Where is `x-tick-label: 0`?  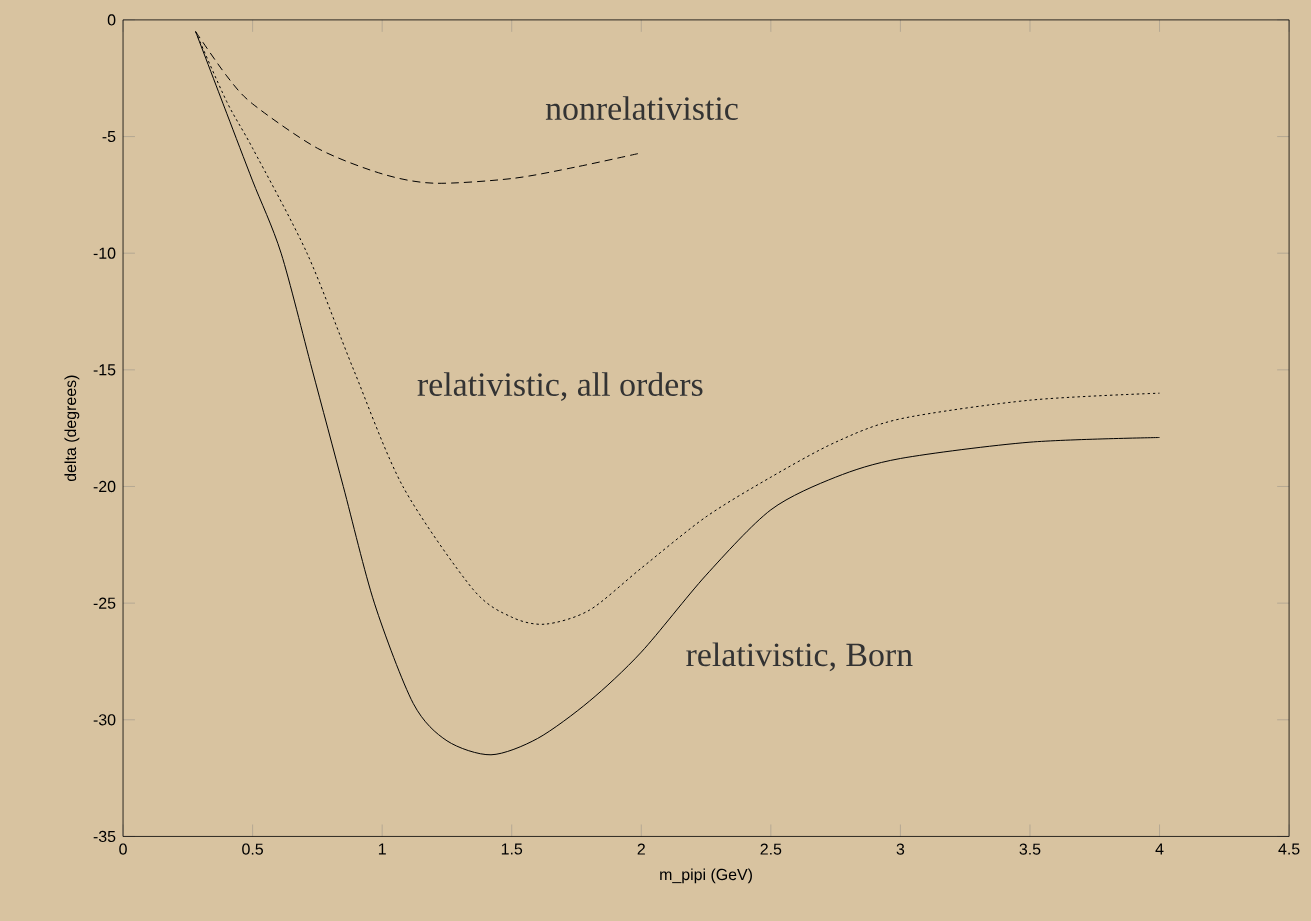 x-tick-label: 0 is located at coordinates (123, 849).